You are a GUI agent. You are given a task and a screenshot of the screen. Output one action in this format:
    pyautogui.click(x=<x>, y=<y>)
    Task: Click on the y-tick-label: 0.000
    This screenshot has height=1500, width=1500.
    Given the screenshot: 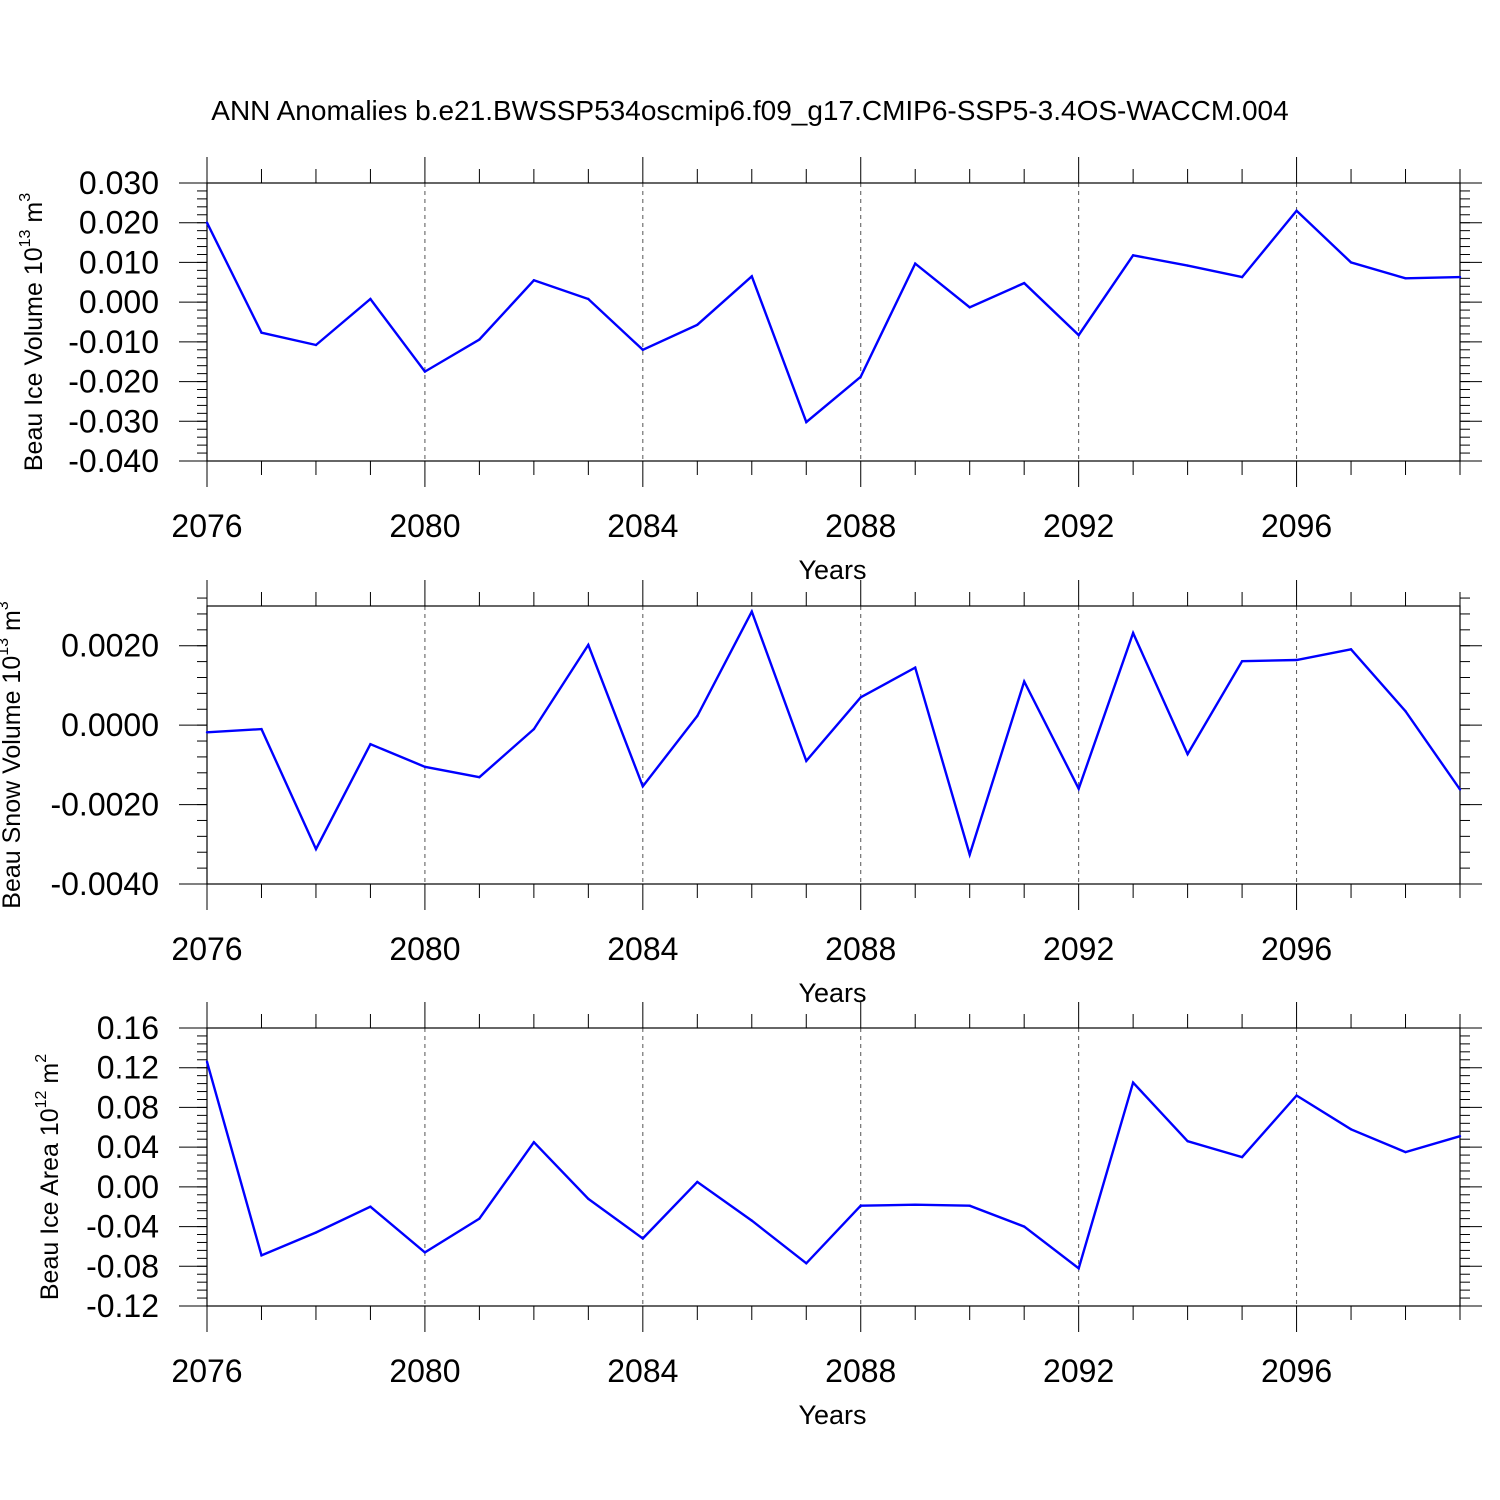 What is the action you would take?
    pyautogui.click(x=119, y=302)
    